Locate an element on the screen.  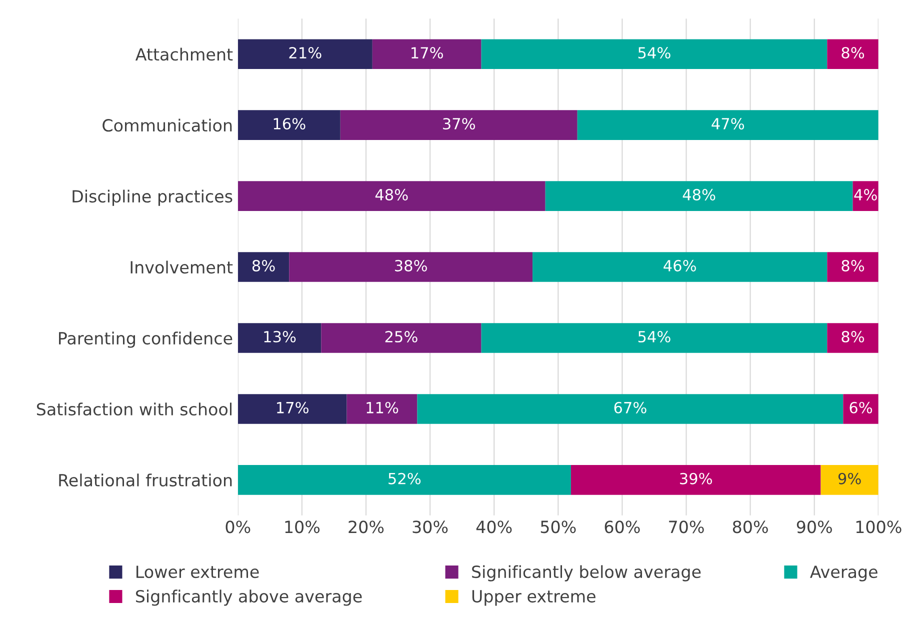
x-tick-label: 90% is located at coordinates (814, 527).